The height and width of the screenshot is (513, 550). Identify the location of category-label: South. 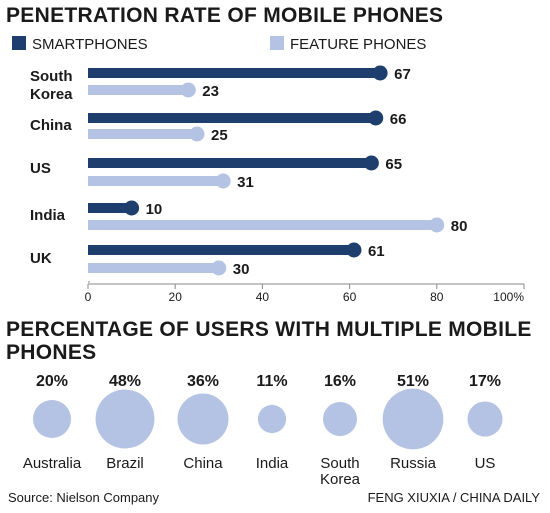
(51, 76).